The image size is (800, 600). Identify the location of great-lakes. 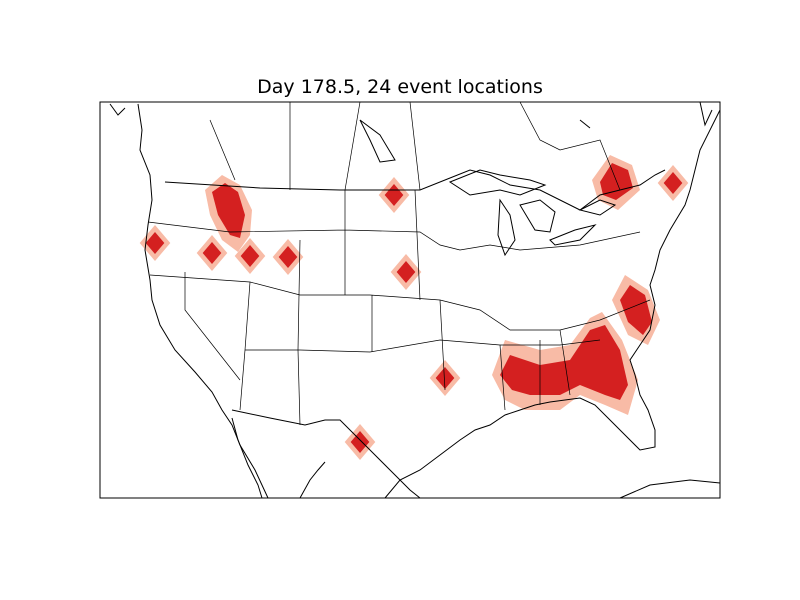
(532, 213).